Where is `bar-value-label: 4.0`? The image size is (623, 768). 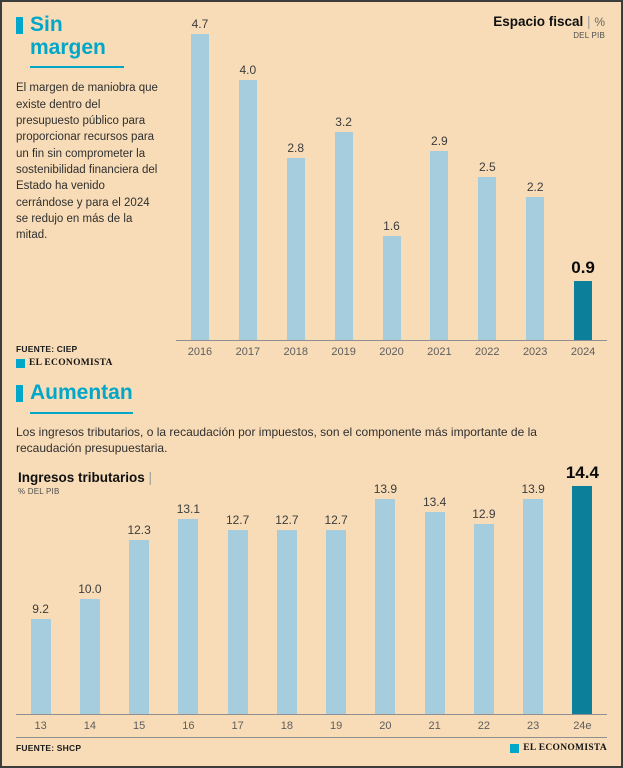 bar-value-label: 4.0 is located at coordinates (248, 70).